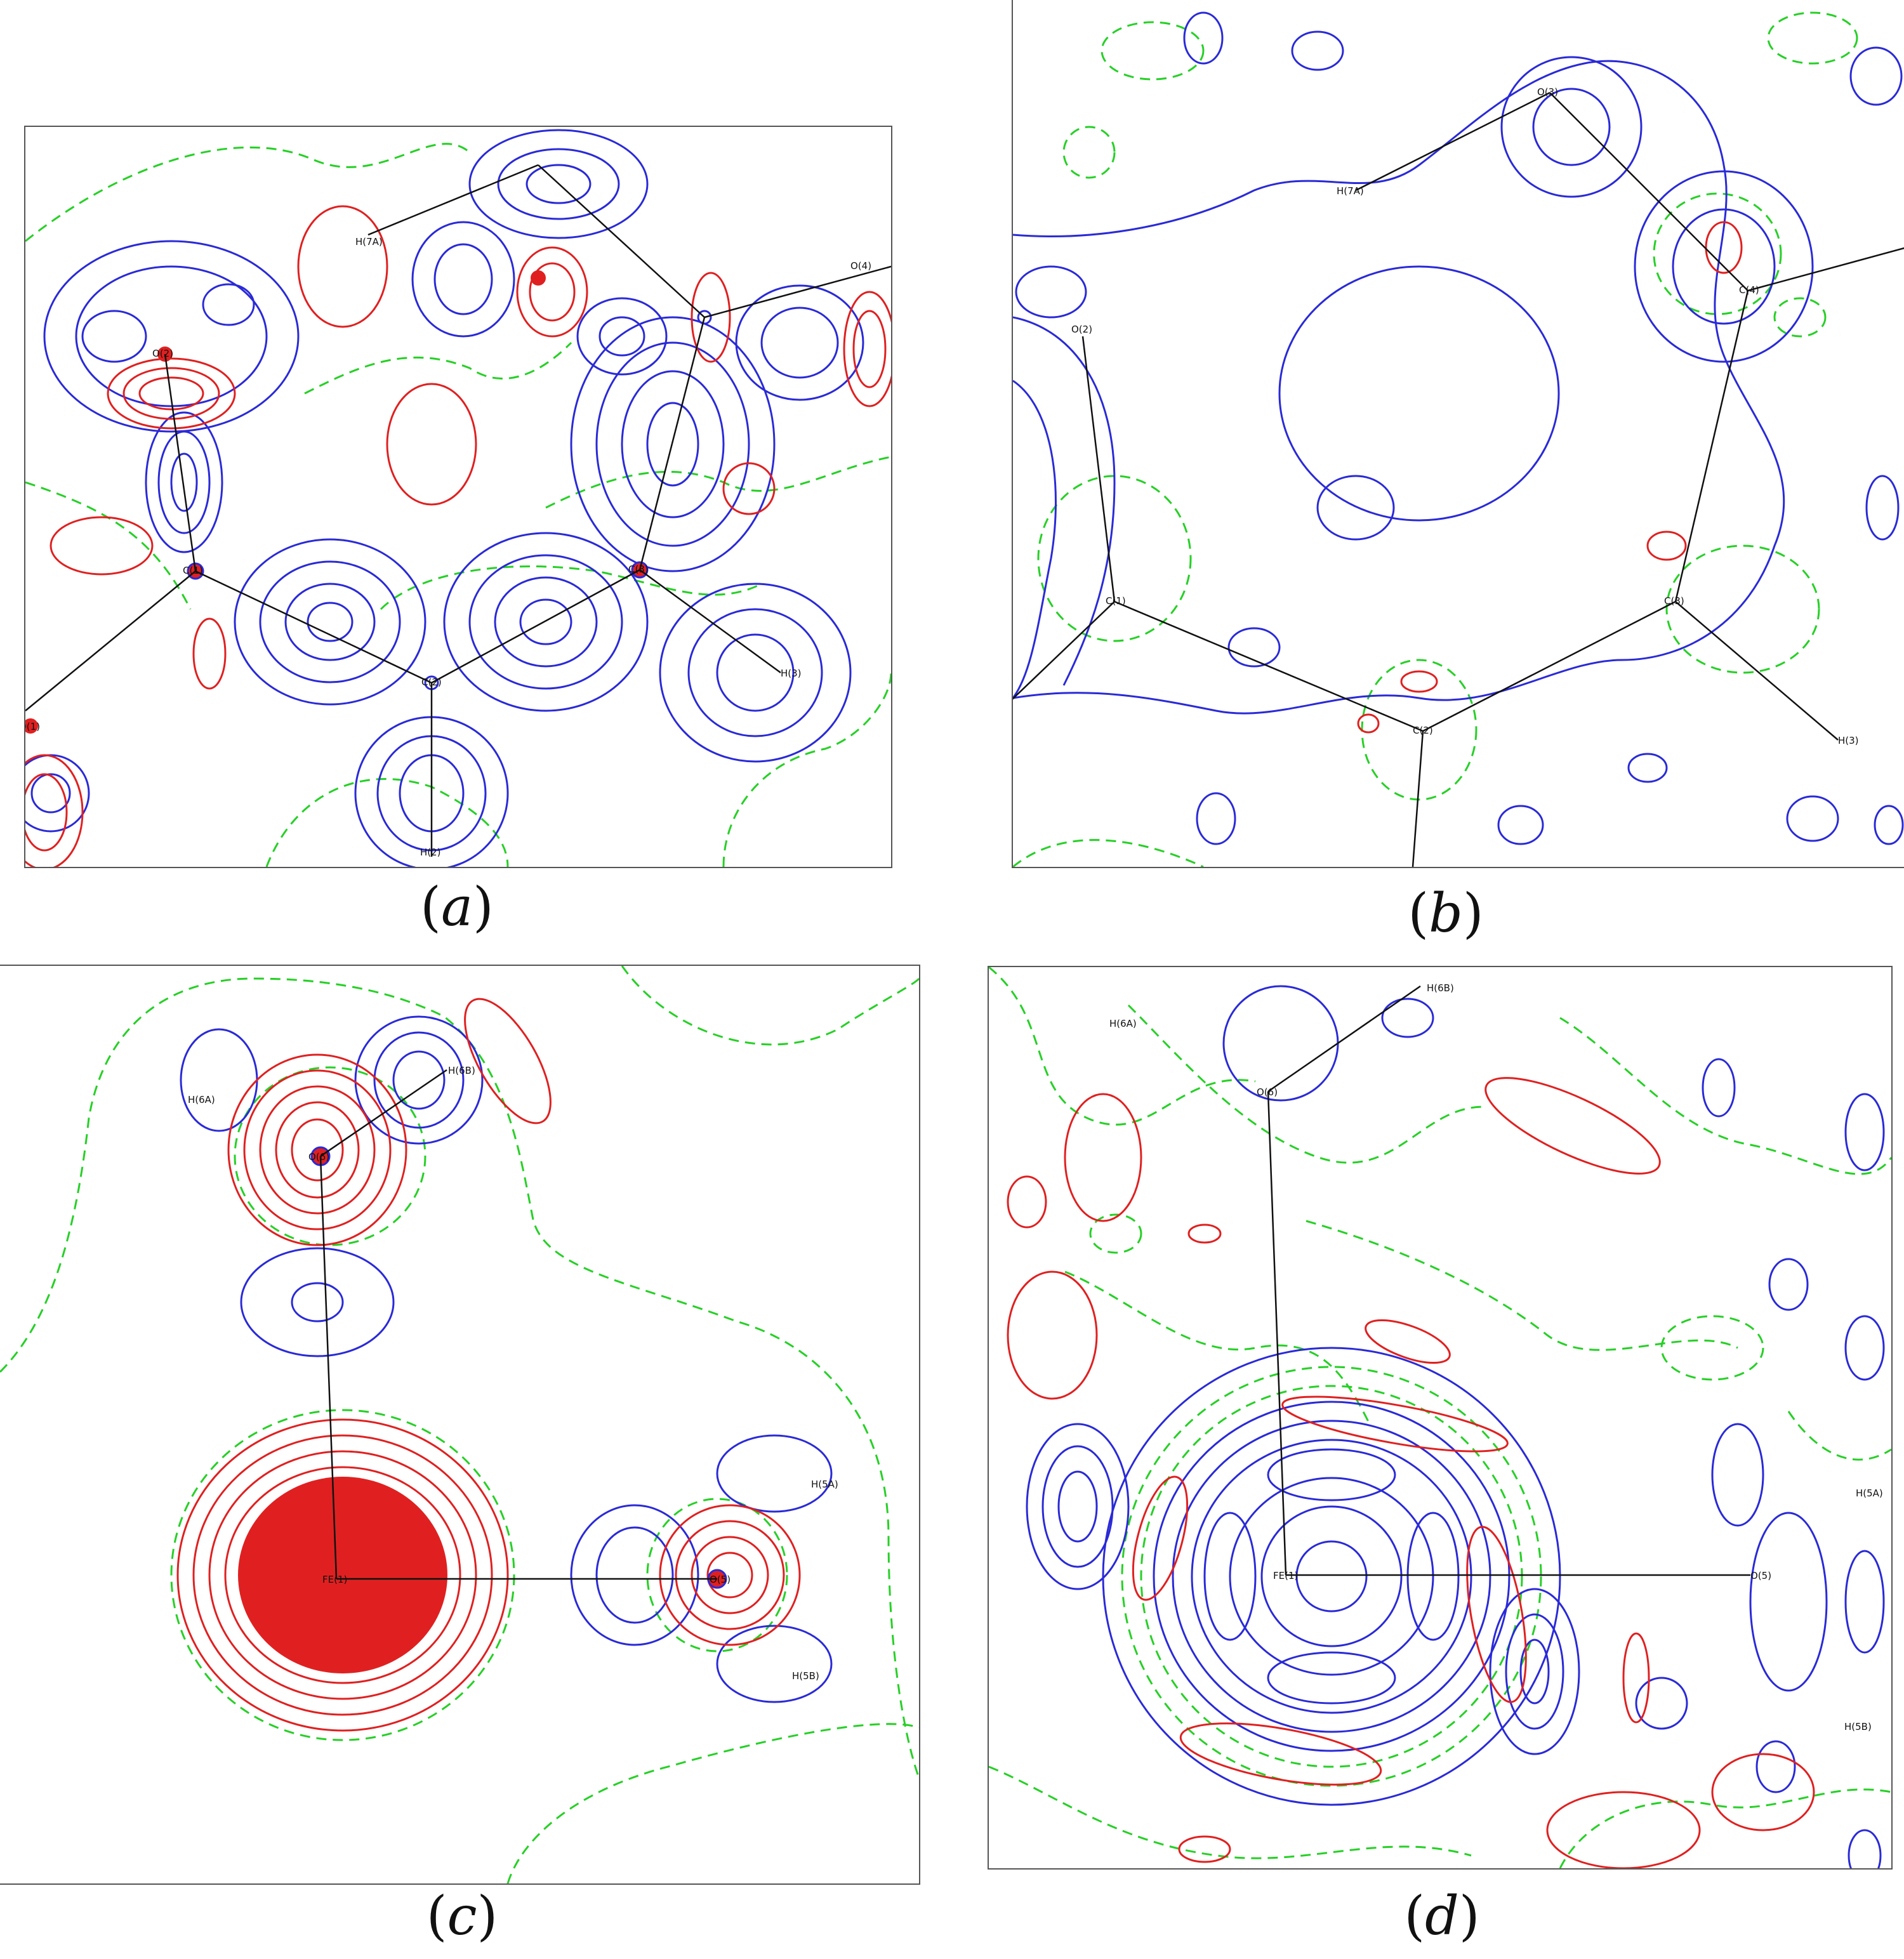  I want to click on red-contours-c, so click(488, 1365).